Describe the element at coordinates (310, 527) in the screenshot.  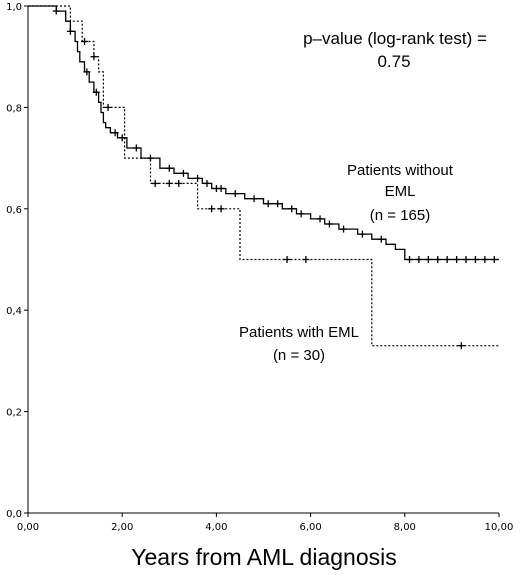
I see `x-tick-label: 6,00` at that location.